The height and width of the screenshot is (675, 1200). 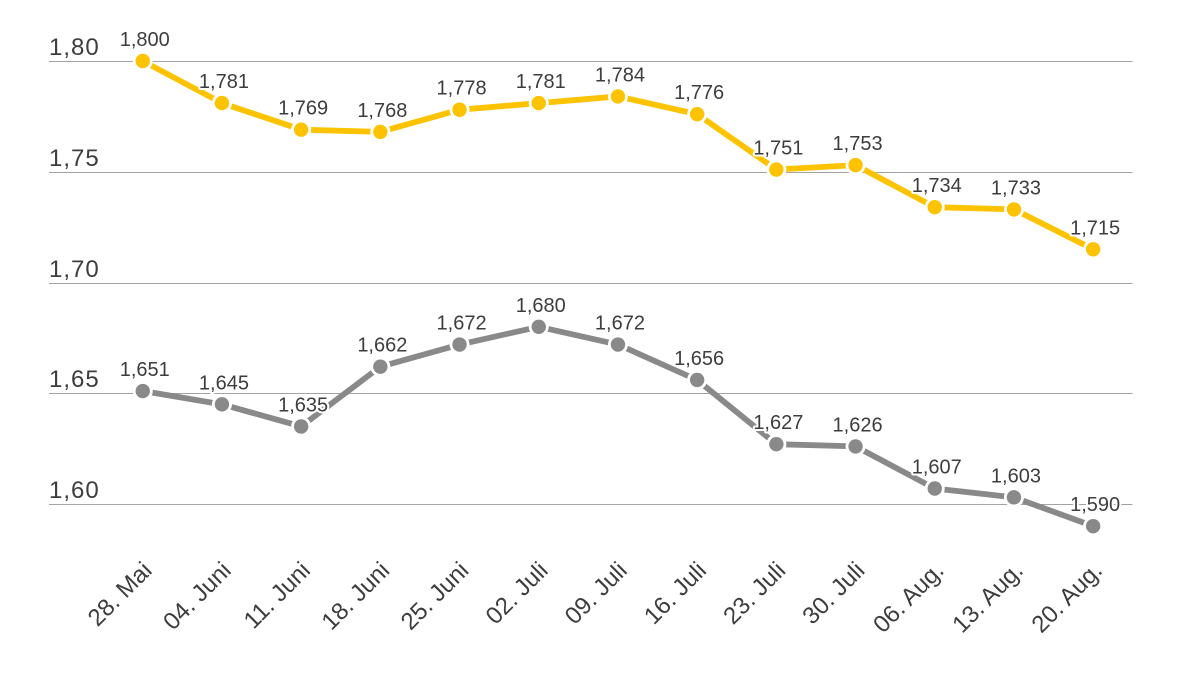 What do you see at coordinates (1095, 228) in the screenshot?
I see `svg-text: 1,715` at bounding box center [1095, 228].